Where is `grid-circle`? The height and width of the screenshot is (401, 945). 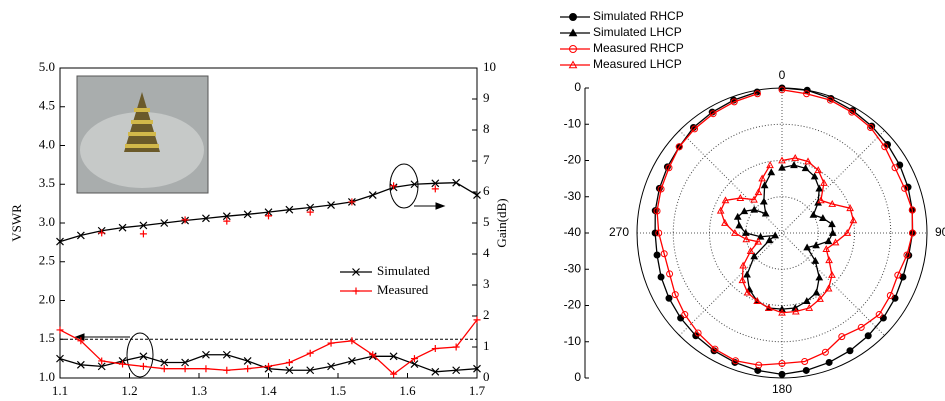 grid-circle is located at coordinates (782, 233).